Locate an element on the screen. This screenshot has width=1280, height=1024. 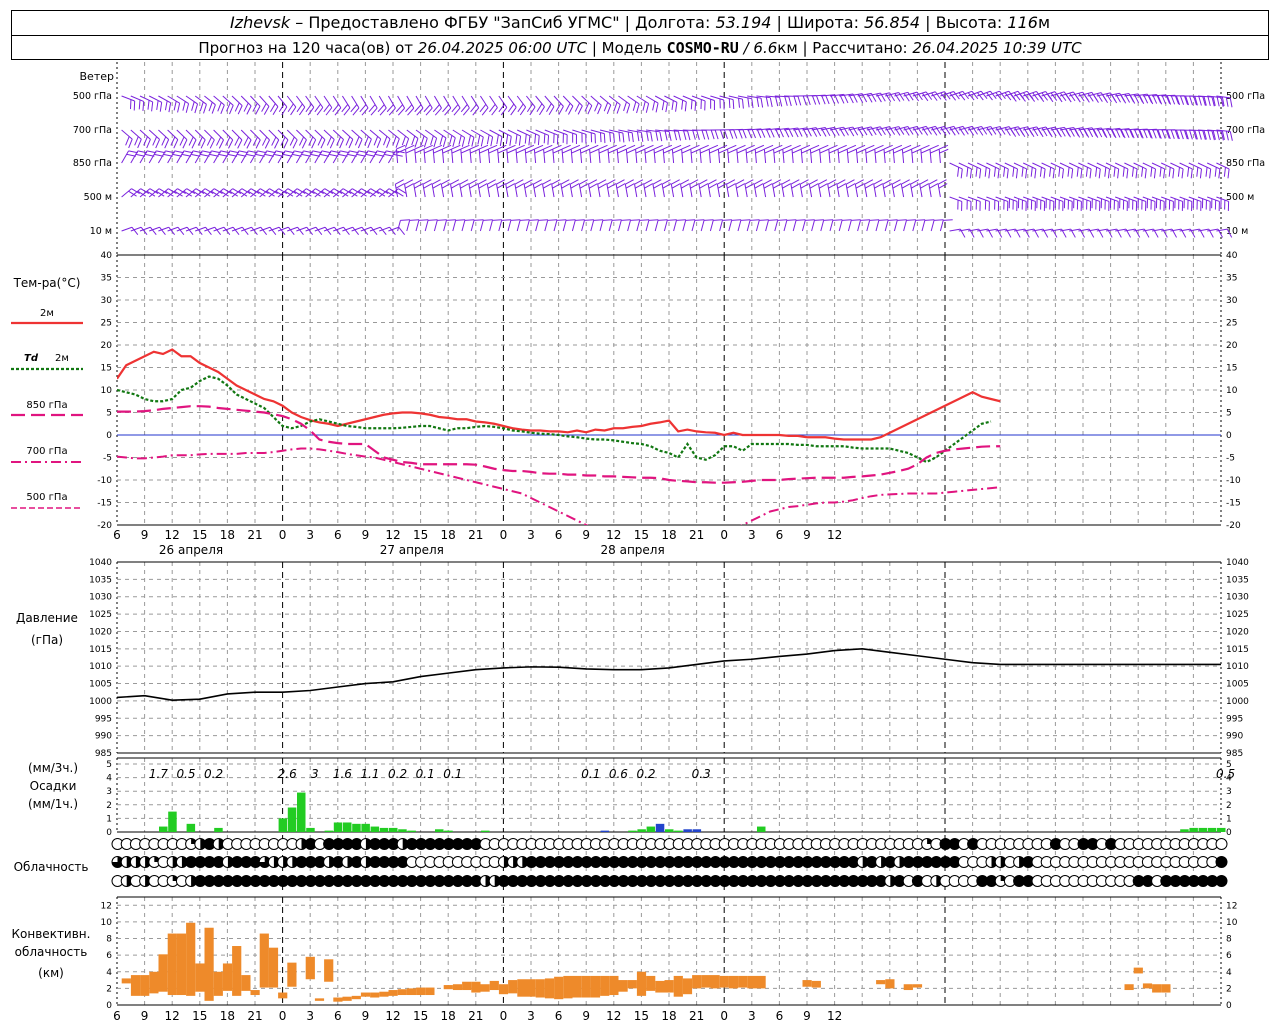
hour-tick-label: 6 is located at coordinates (338, 535).